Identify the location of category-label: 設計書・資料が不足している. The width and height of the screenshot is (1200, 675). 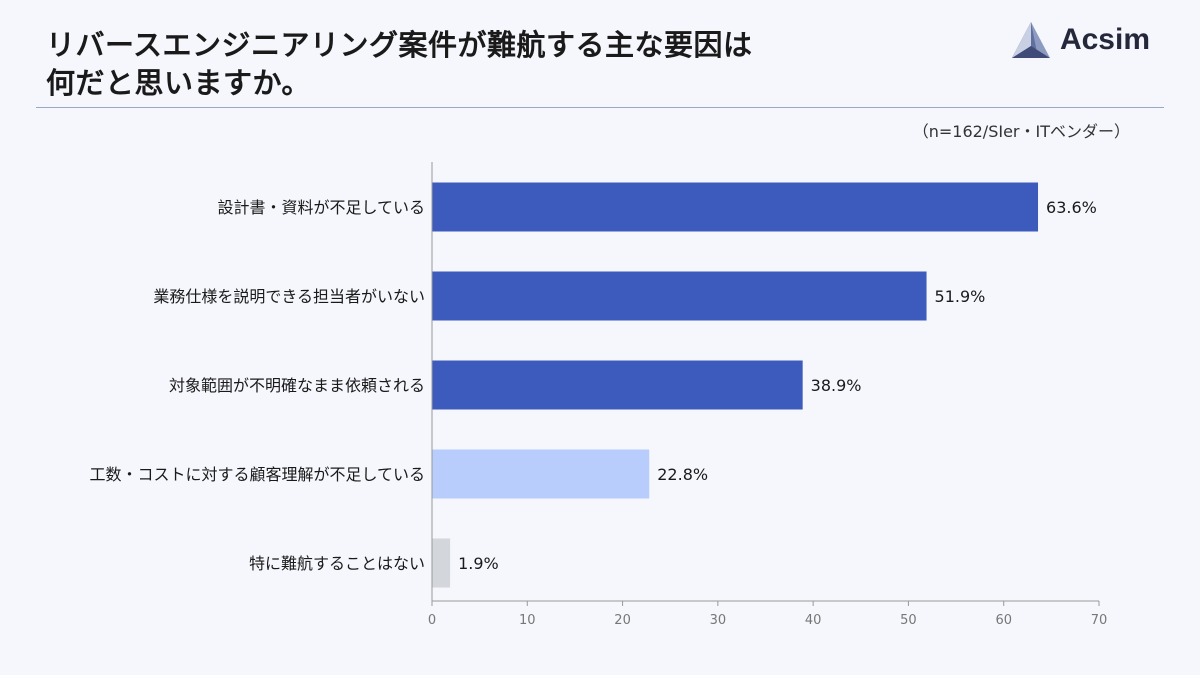
(321, 207).